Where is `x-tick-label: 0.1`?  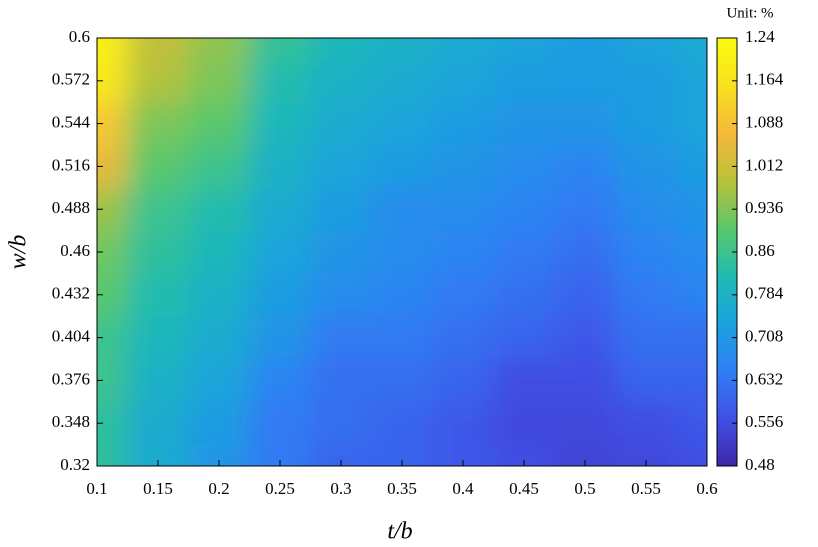 x-tick-label: 0.1 is located at coordinates (96, 488).